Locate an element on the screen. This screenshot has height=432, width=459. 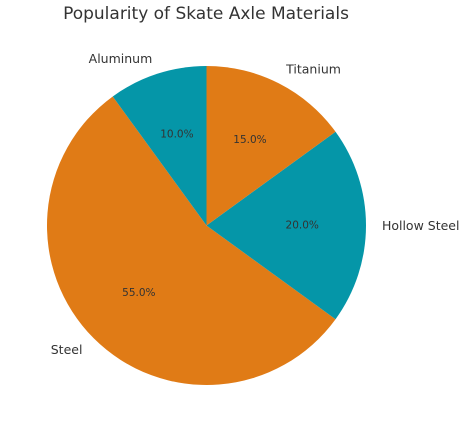
pie-category-label: Aluminum is located at coordinates (121, 58).